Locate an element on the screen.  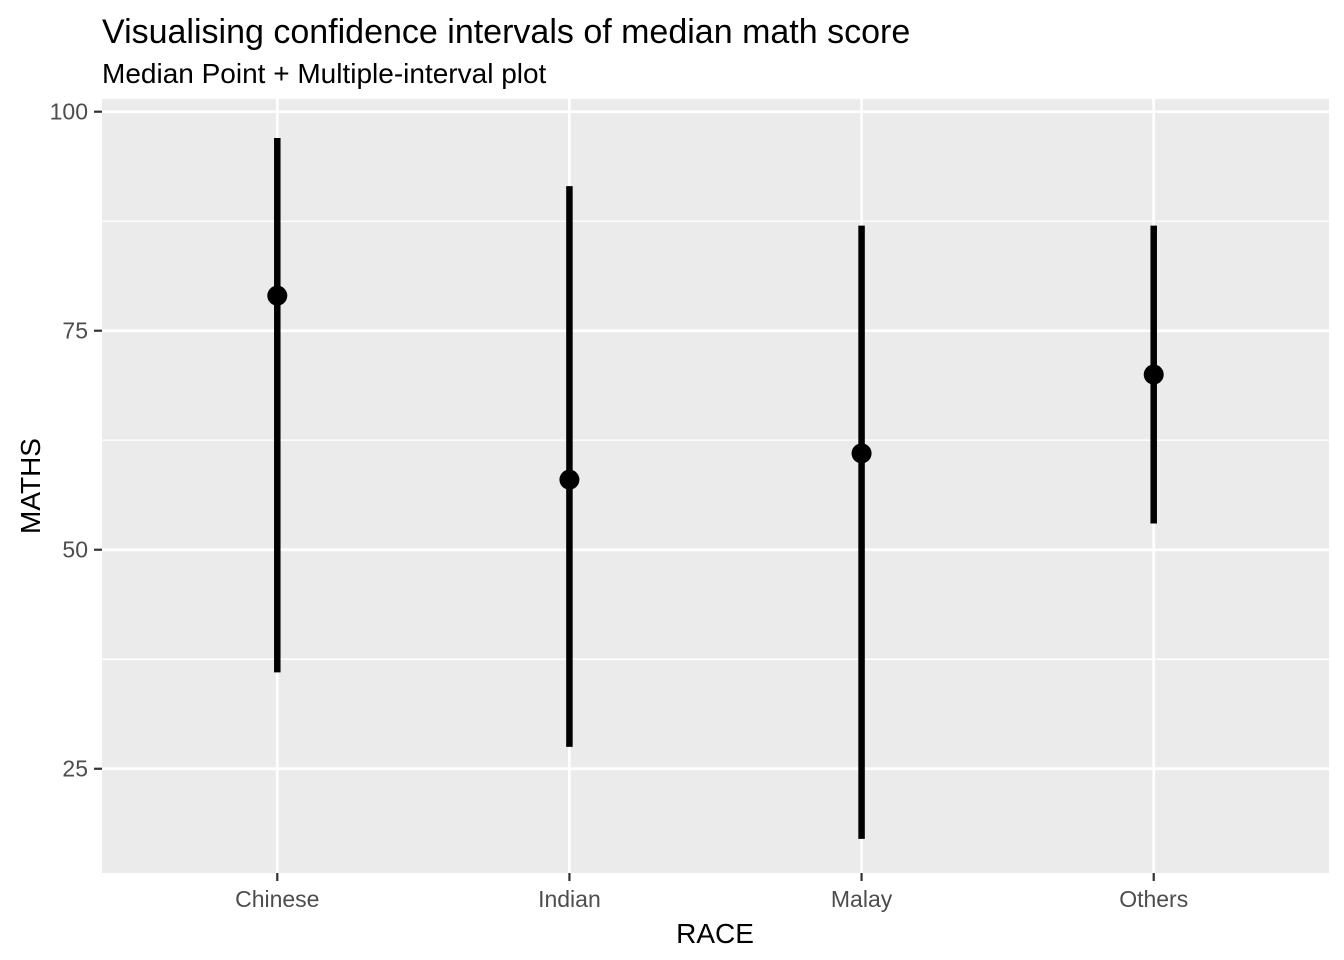
x-axis-title: RACE is located at coordinates (715, 933).